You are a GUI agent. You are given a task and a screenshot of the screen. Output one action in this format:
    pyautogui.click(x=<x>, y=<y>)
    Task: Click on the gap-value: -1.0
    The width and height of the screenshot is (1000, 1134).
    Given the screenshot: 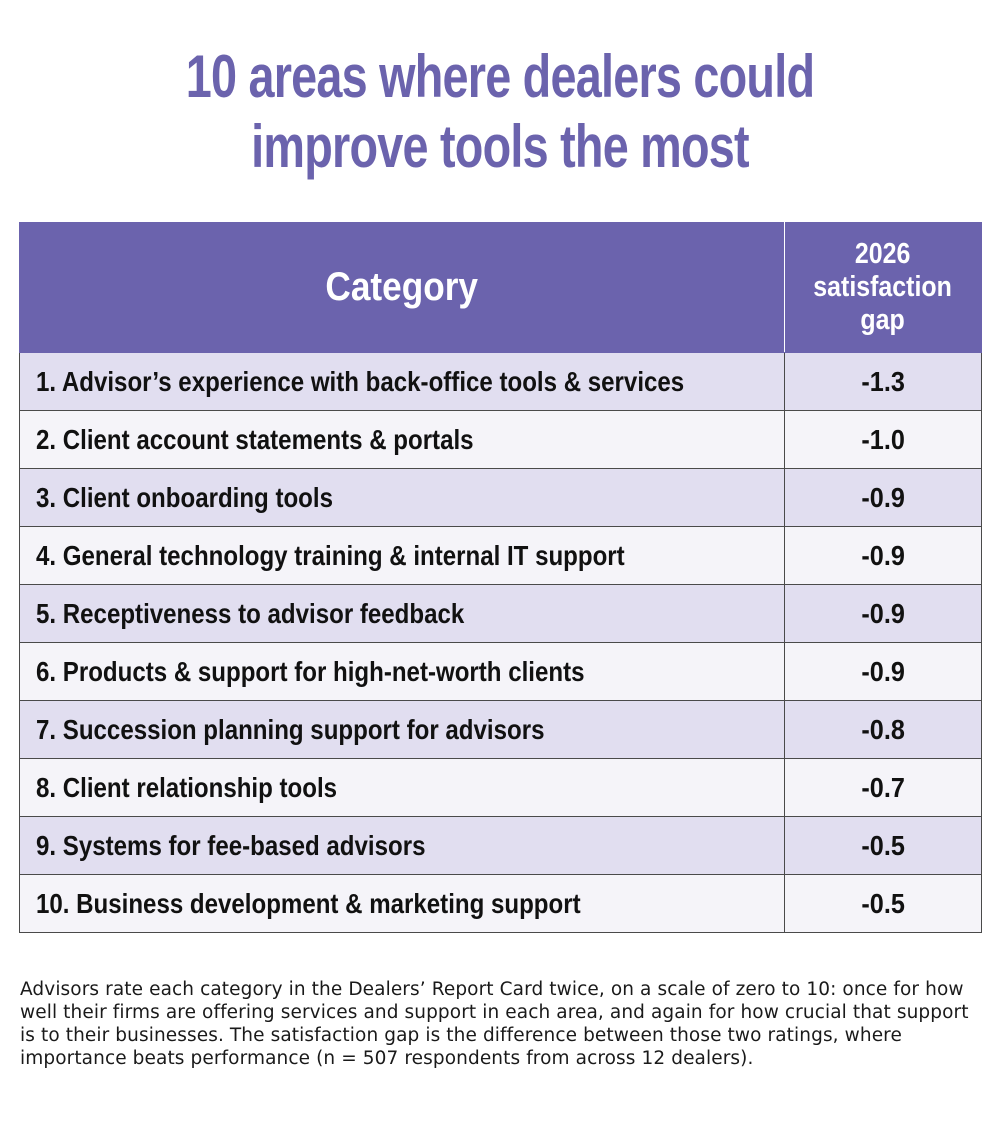 What is the action you would take?
    pyautogui.click(x=883, y=439)
    